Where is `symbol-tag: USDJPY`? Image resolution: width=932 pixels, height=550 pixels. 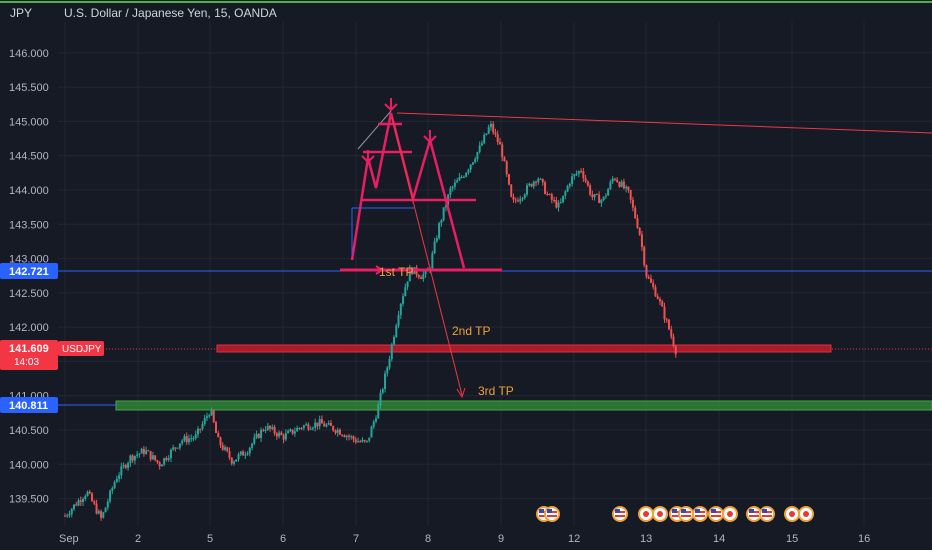 symbol-tag: USDJPY is located at coordinates (81, 348).